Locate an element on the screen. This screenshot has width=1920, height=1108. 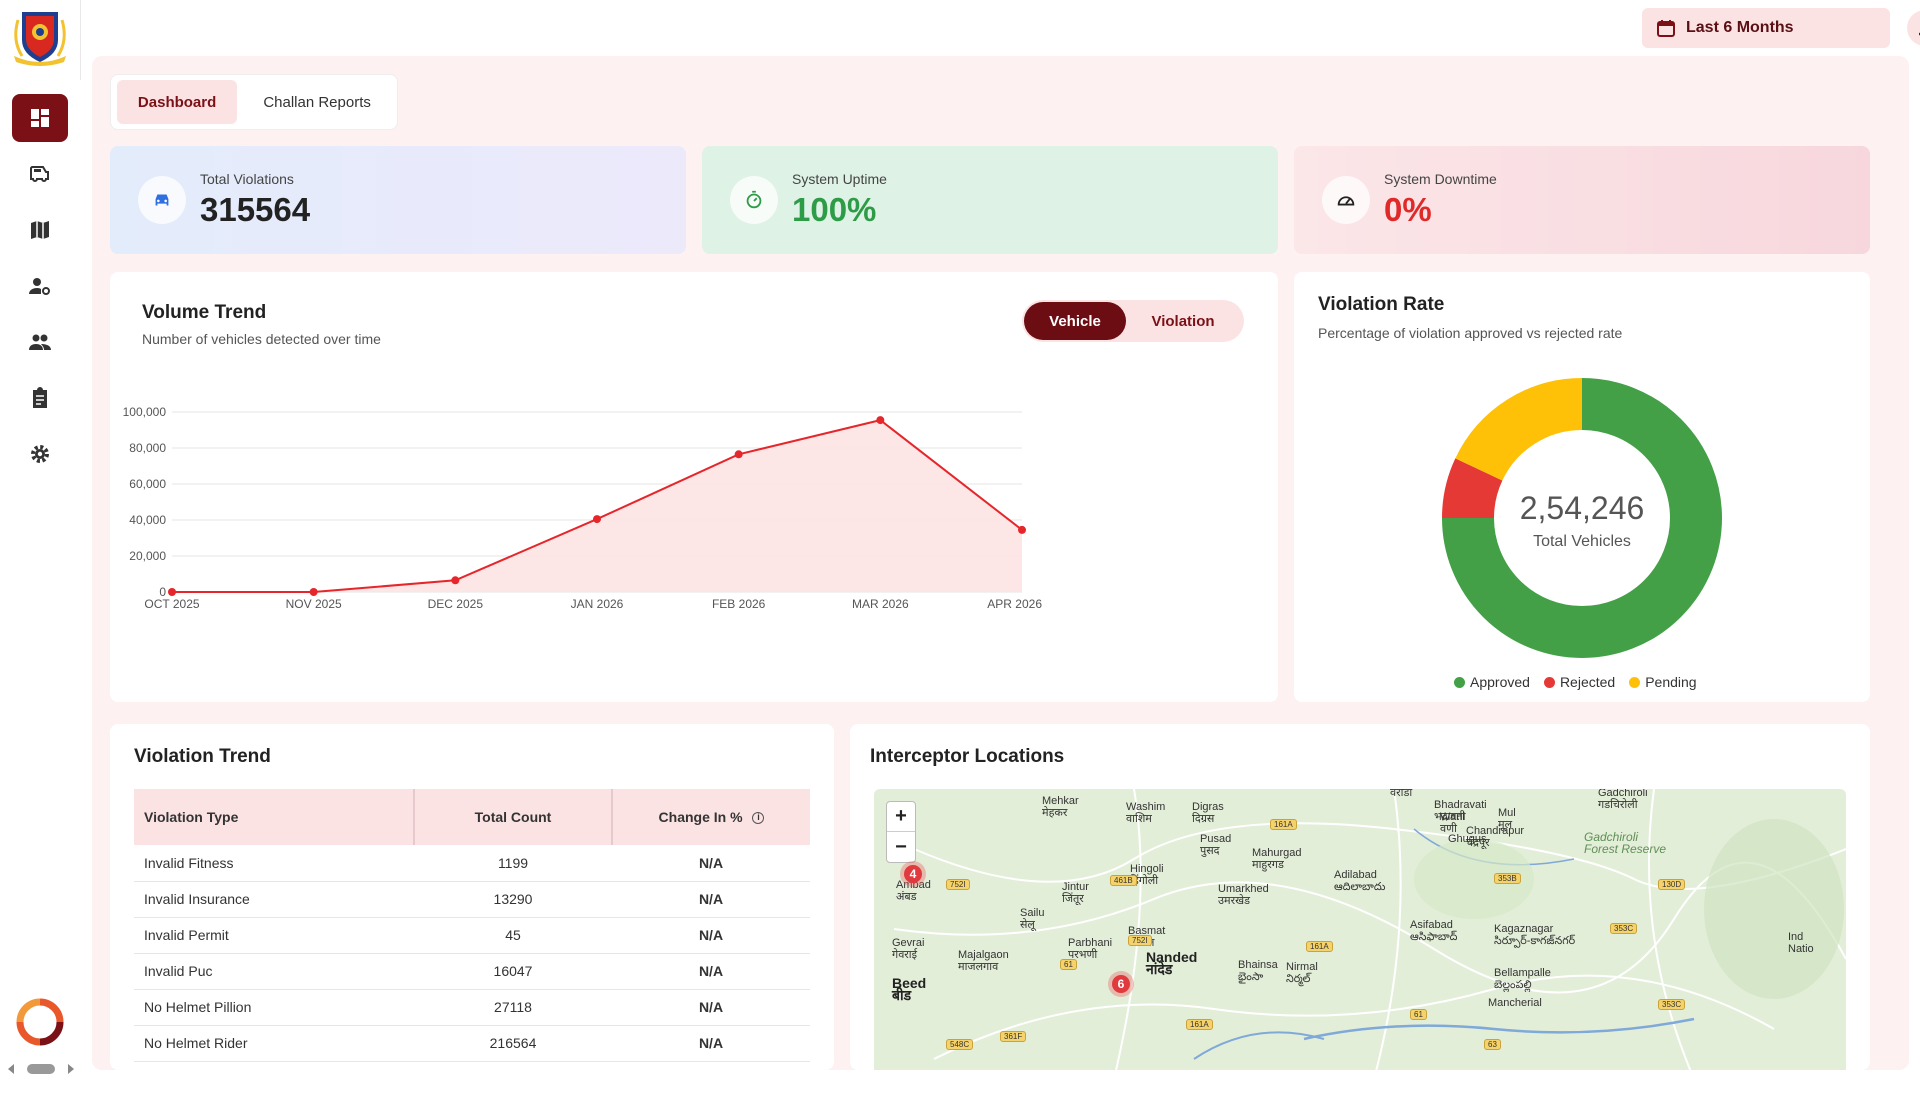
zoom-out-button: − is located at coordinates (901, 846).